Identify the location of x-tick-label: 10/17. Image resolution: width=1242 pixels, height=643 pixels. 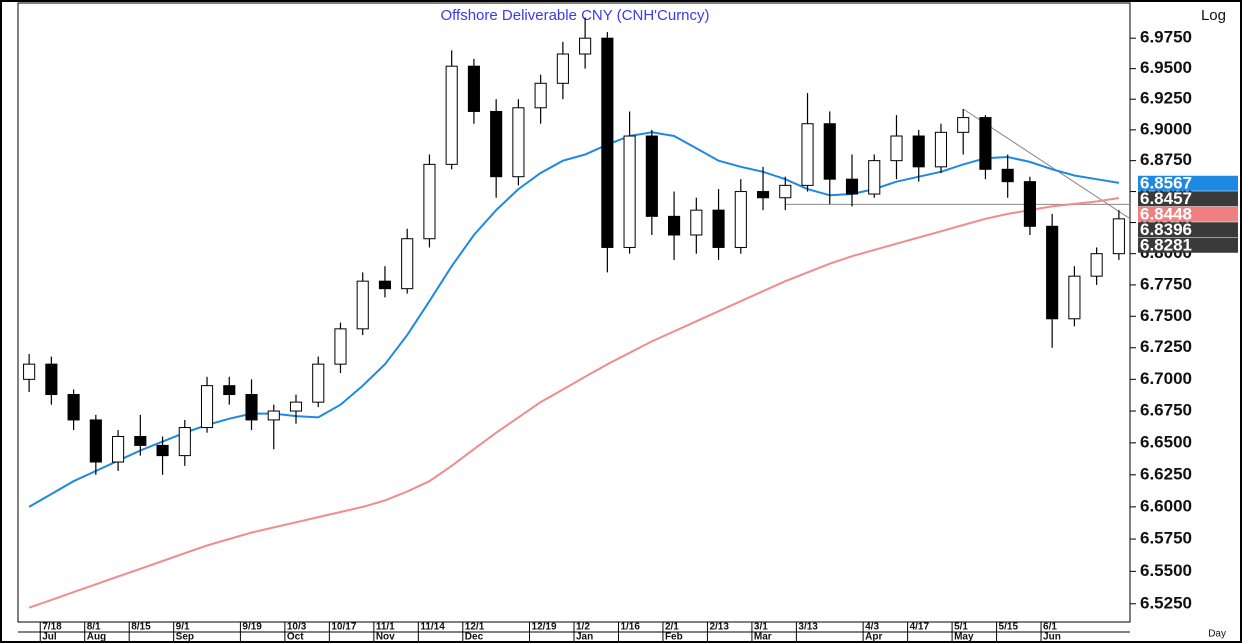
(343, 627).